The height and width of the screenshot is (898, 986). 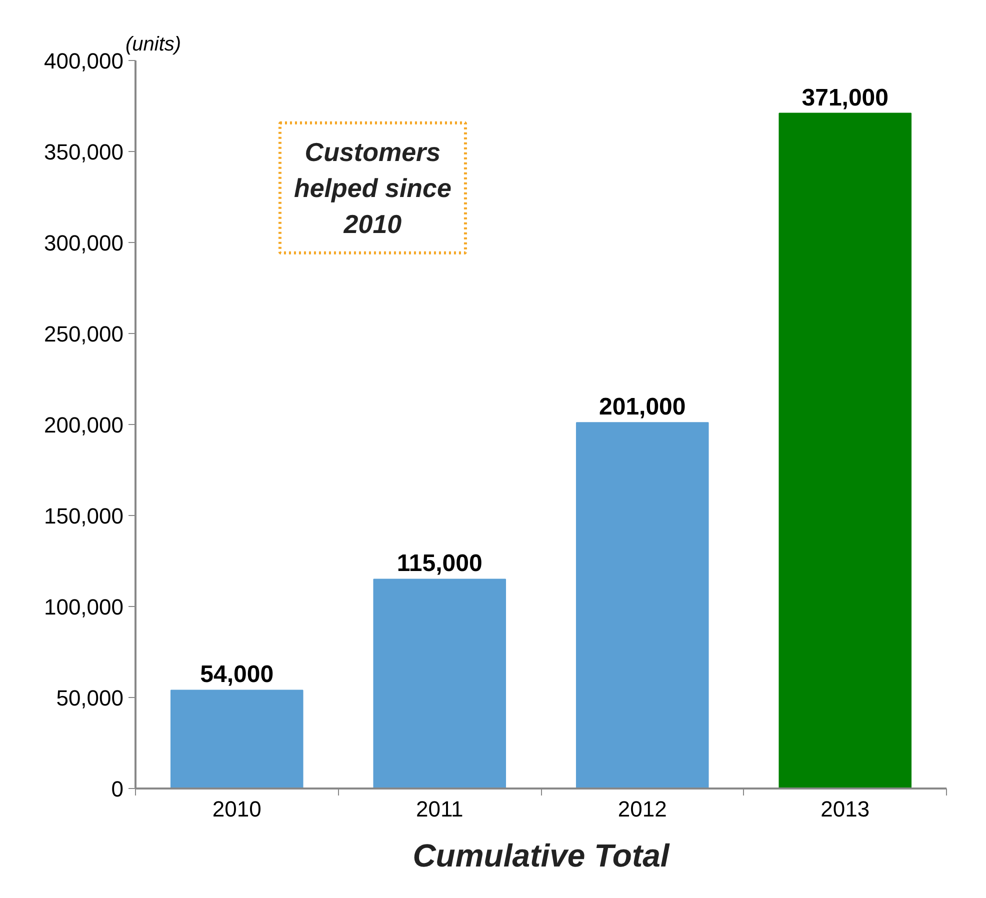 I want to click on y-tick-label: 400,000, so click(x=84, y=61).